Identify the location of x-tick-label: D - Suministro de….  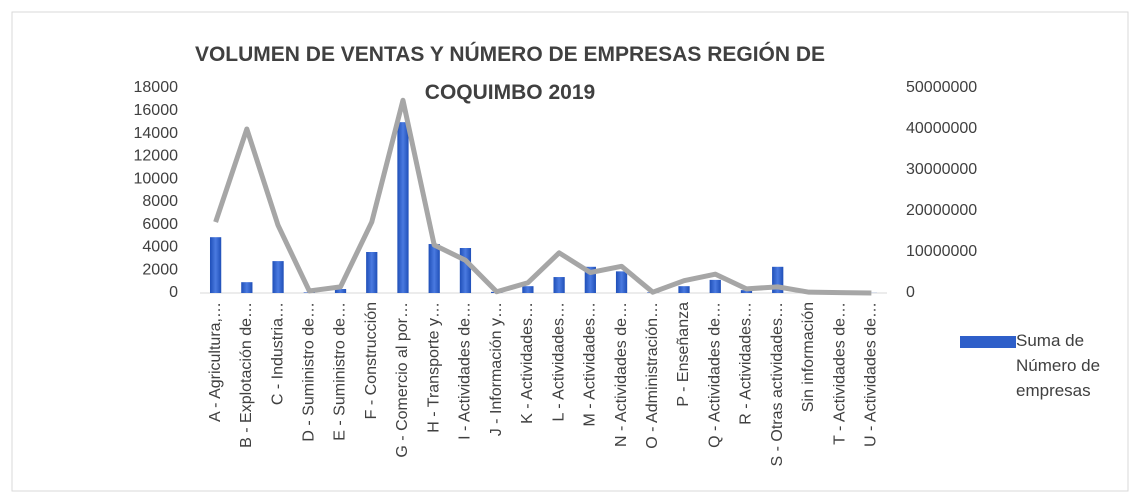
(309, 372).